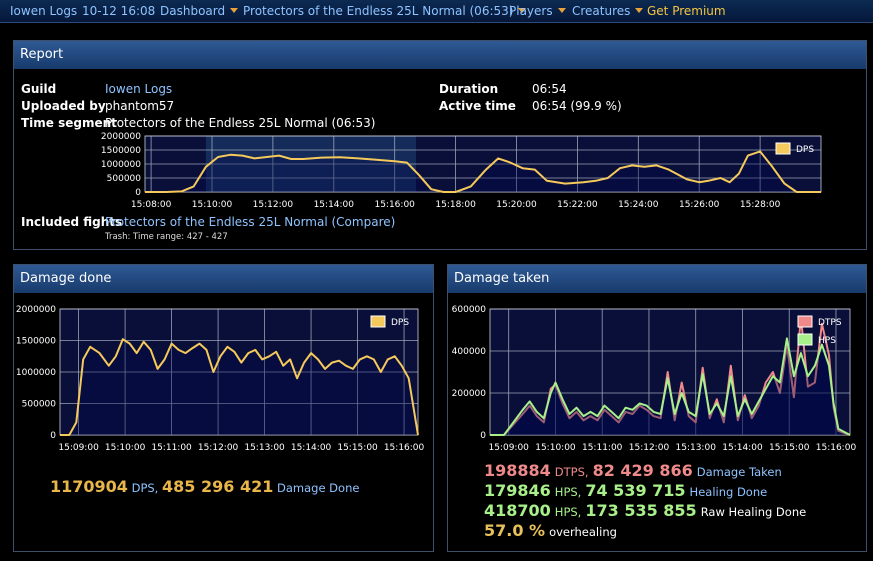  Describe the element at coordinates (638, 205) in the screenshot. I see `x-tick-label: 15:24:00` at that location.